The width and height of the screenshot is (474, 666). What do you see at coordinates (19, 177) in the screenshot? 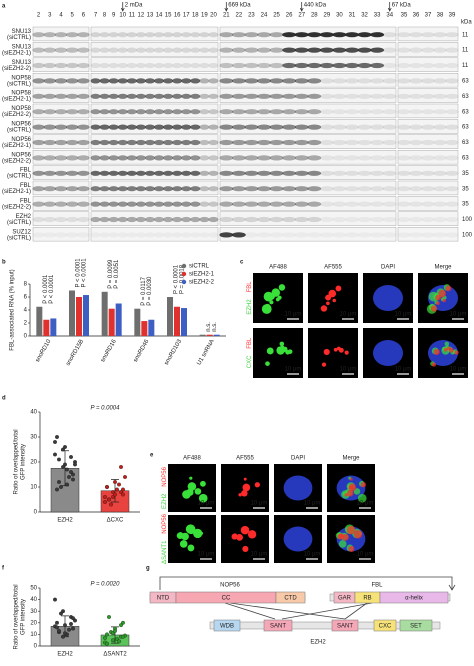
I see `row-condition: (siCTRL)` at bounding box center [19, 177].